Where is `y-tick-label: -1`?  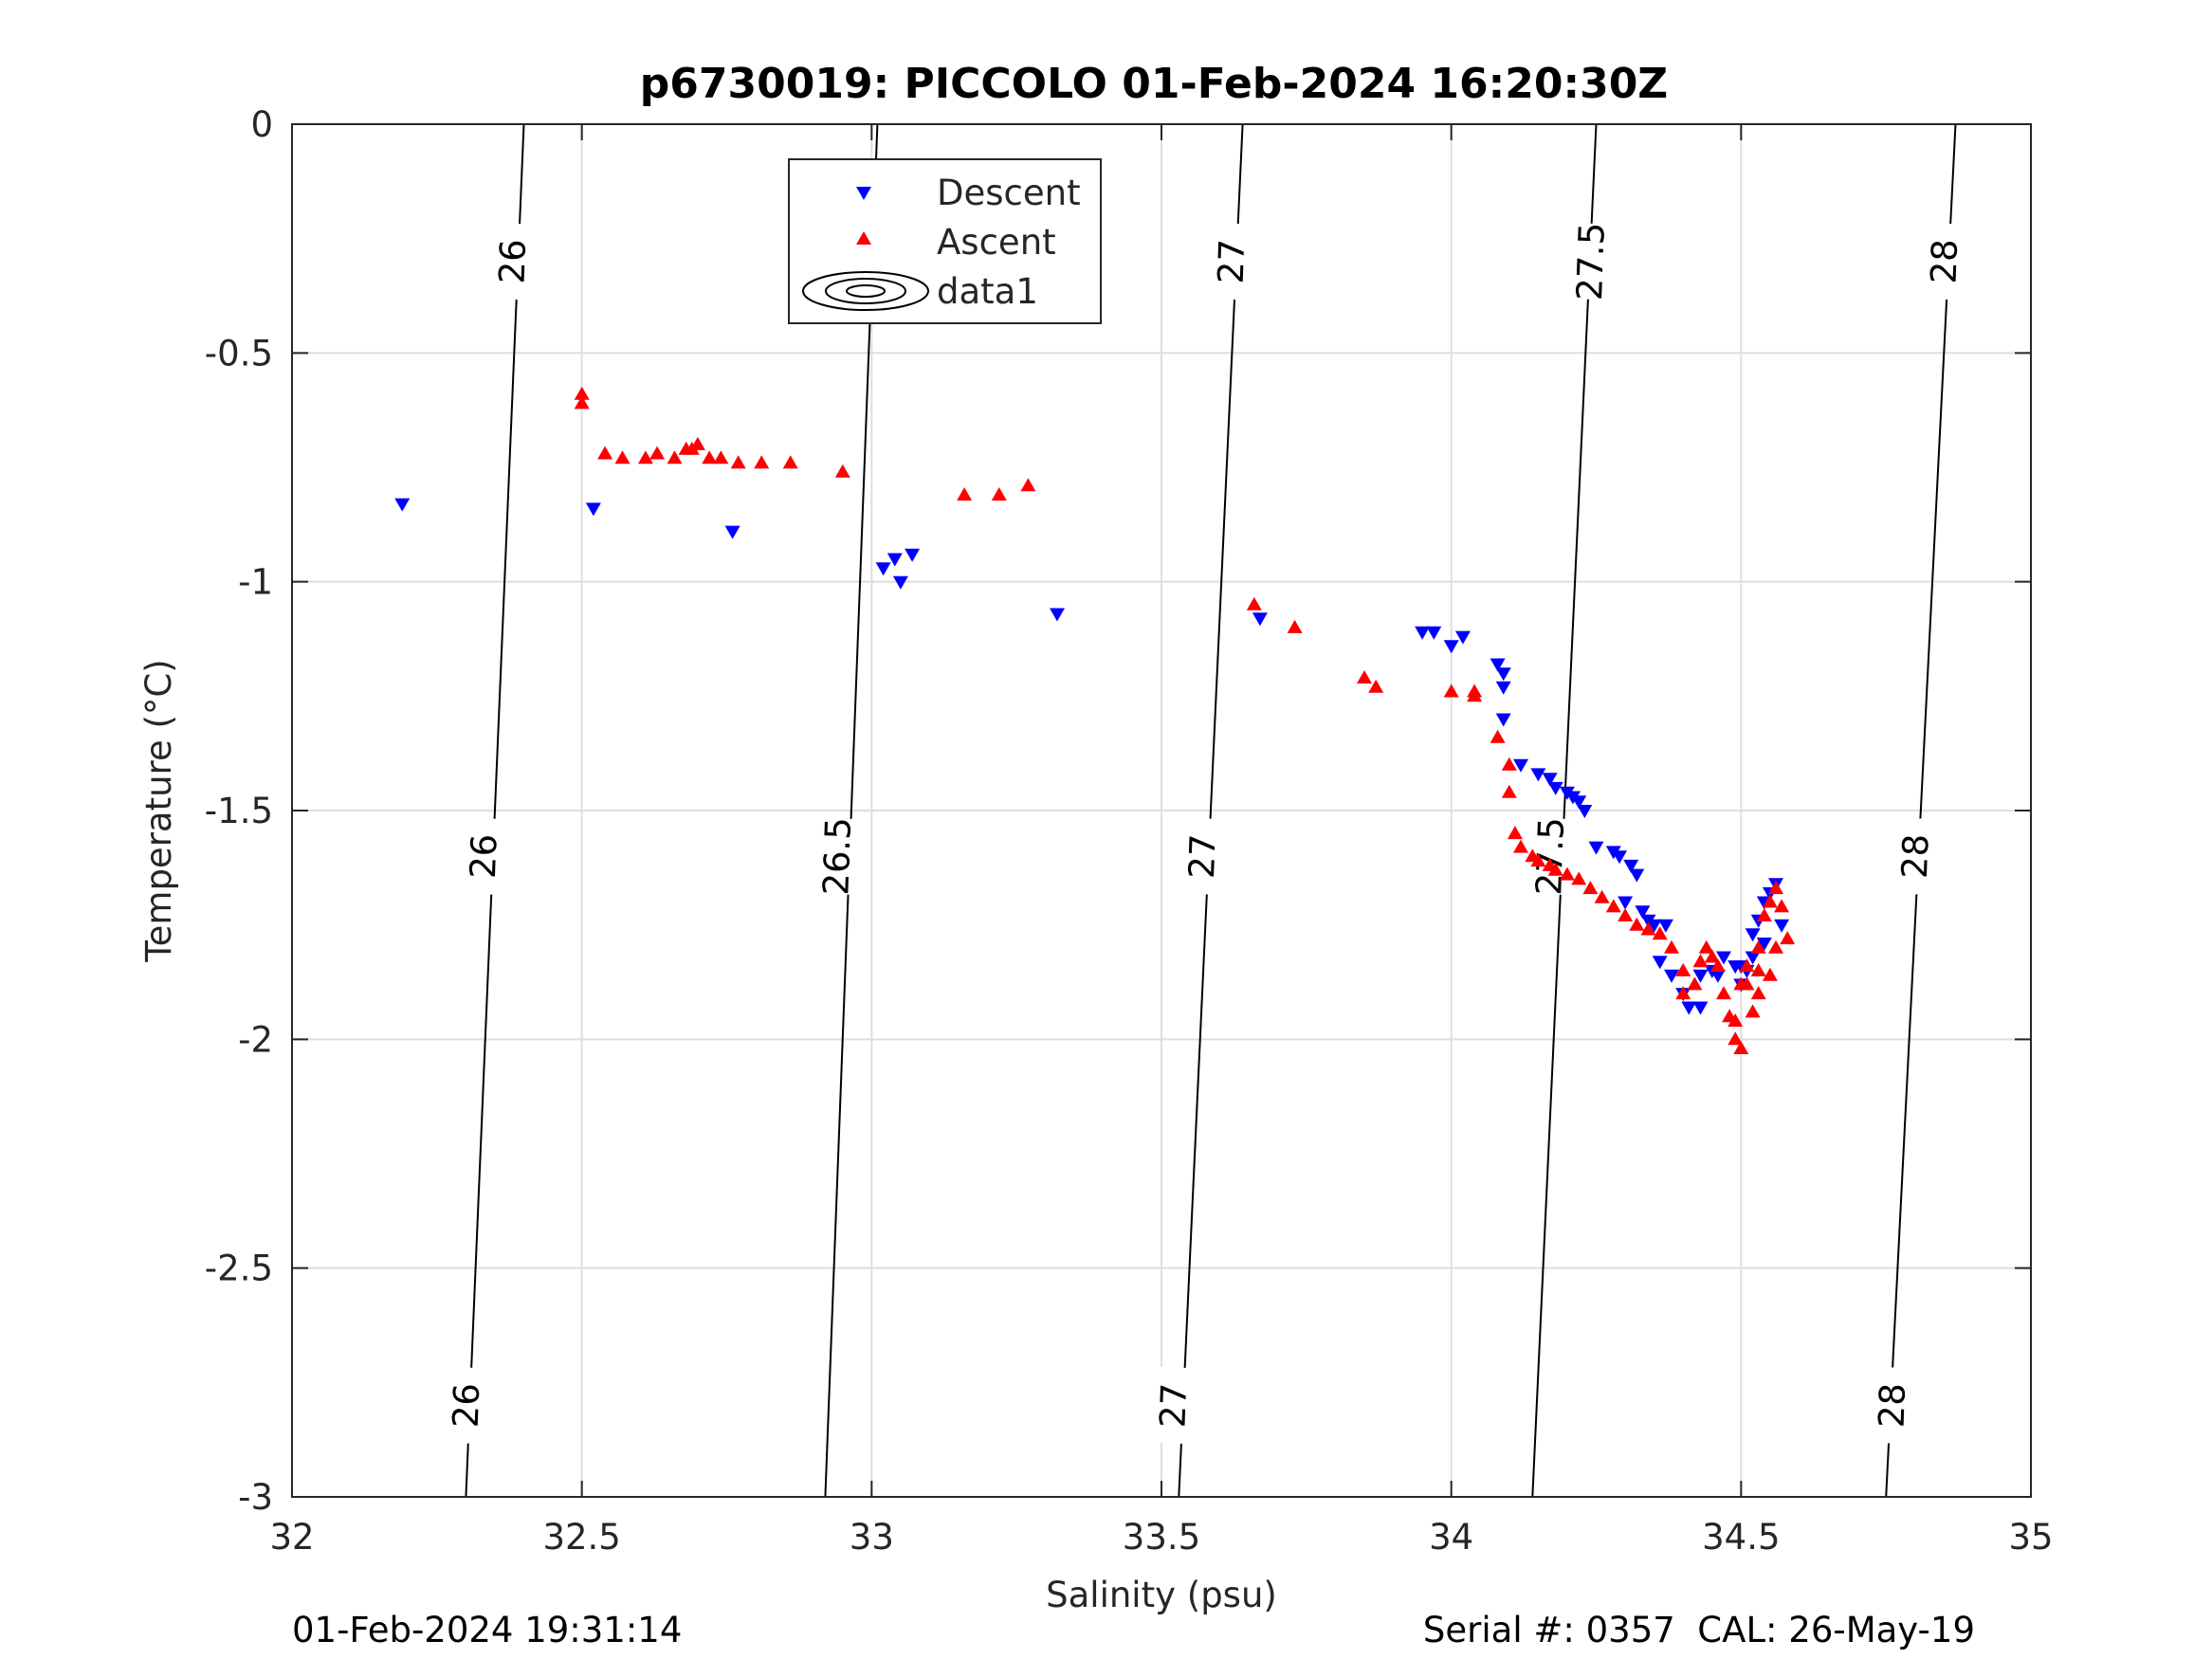
y-tick-label: -1 is located at coordinates (255, 582).